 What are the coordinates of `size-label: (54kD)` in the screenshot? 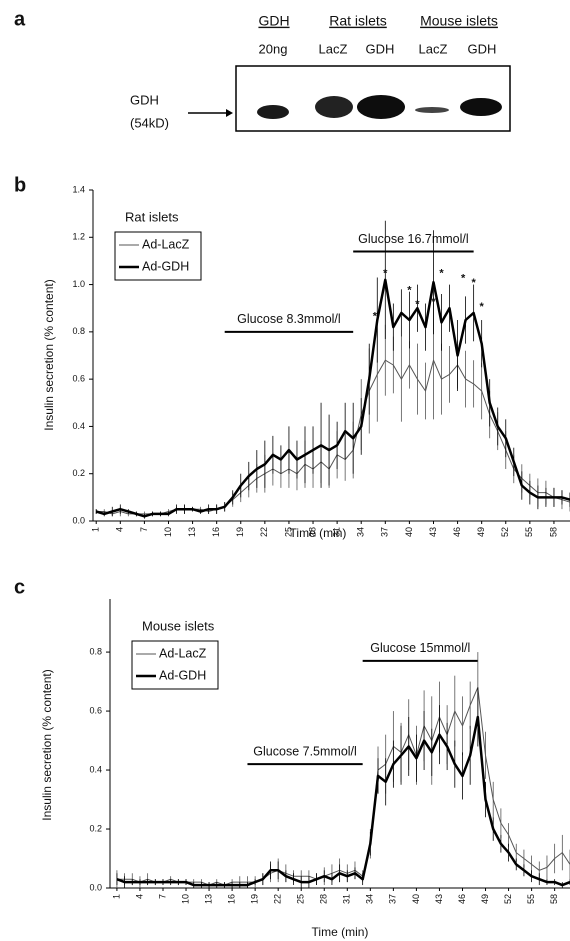 It's located at (149, 122).